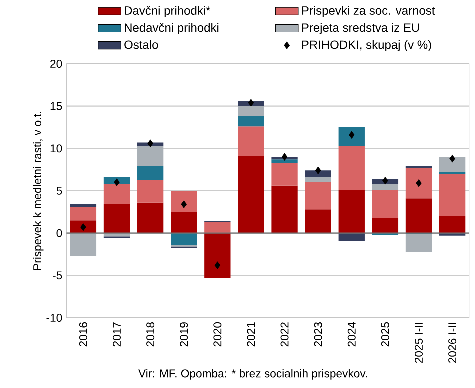  What do you see at coordinates (57, 276) in the screenshot?
I see `y-tick-label: -5` at bounding box center [57, 276].